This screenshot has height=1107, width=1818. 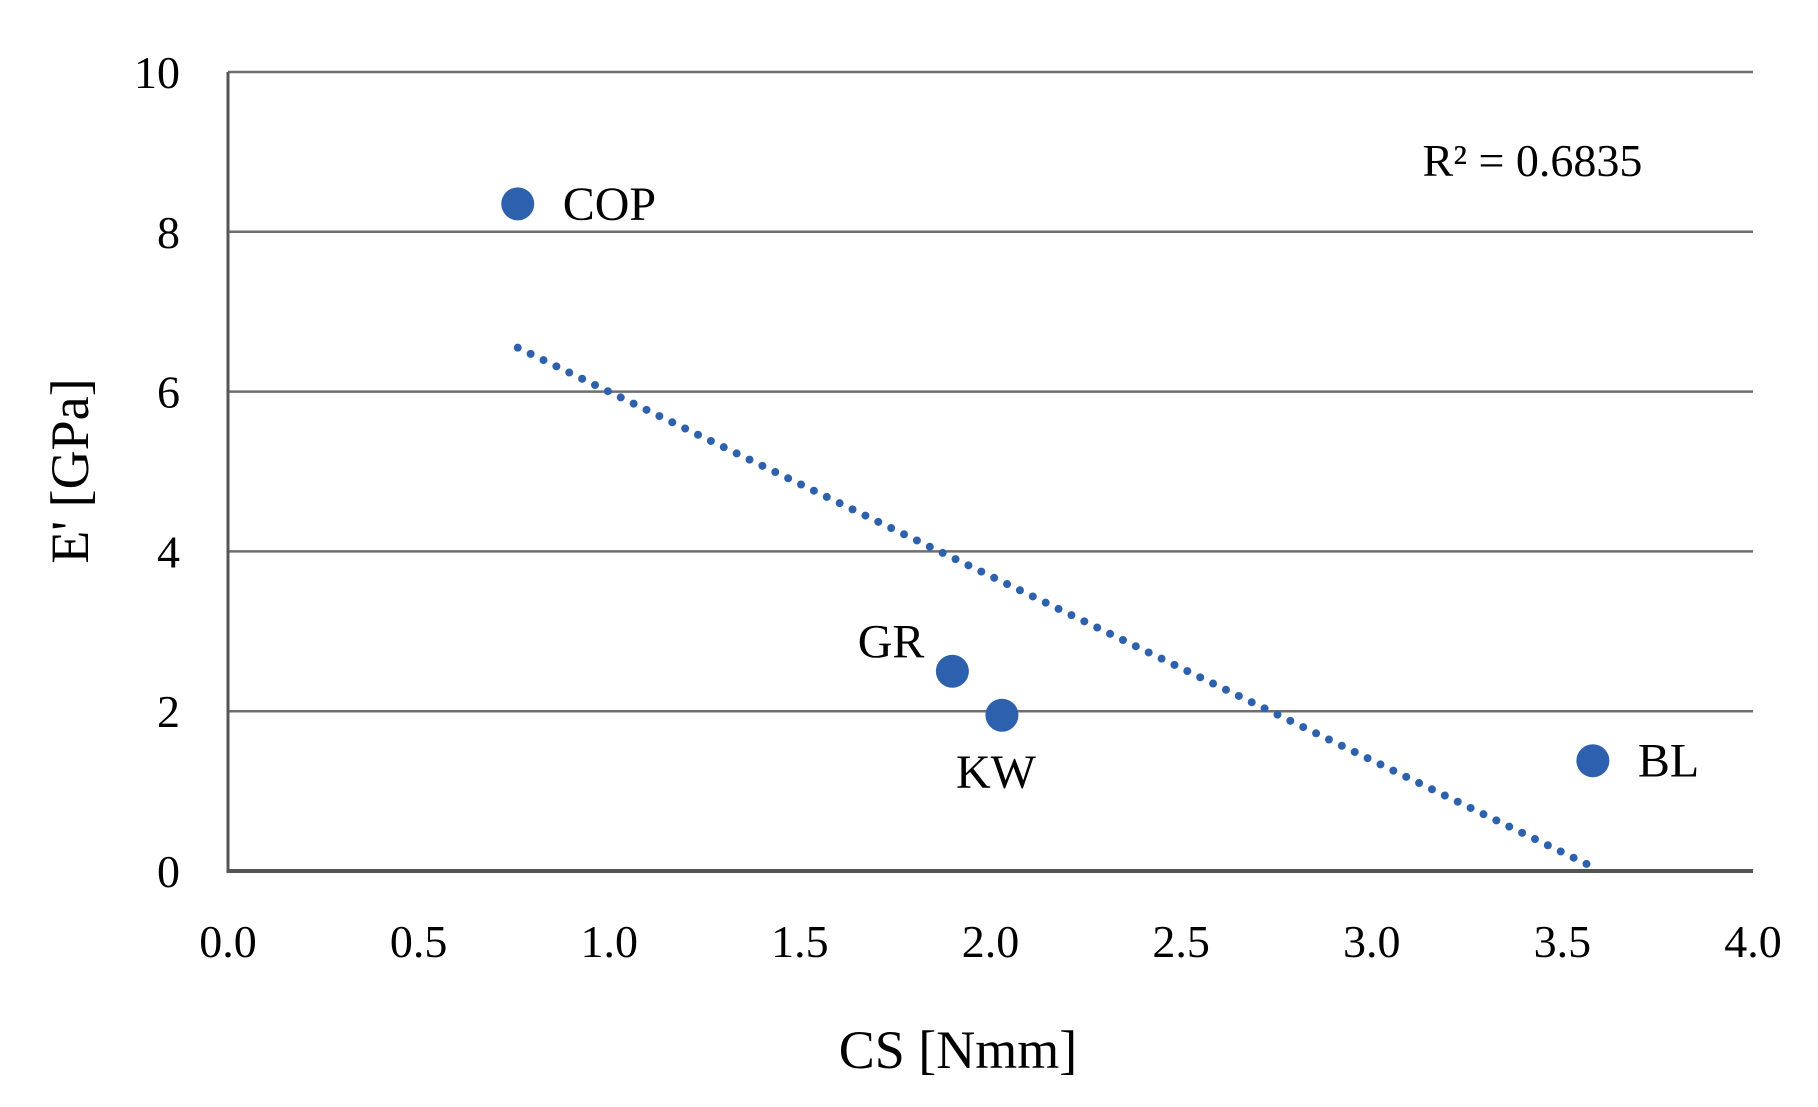 I want to click on x-tick-label-2.0: 2.0, so click(x=991, y=941).